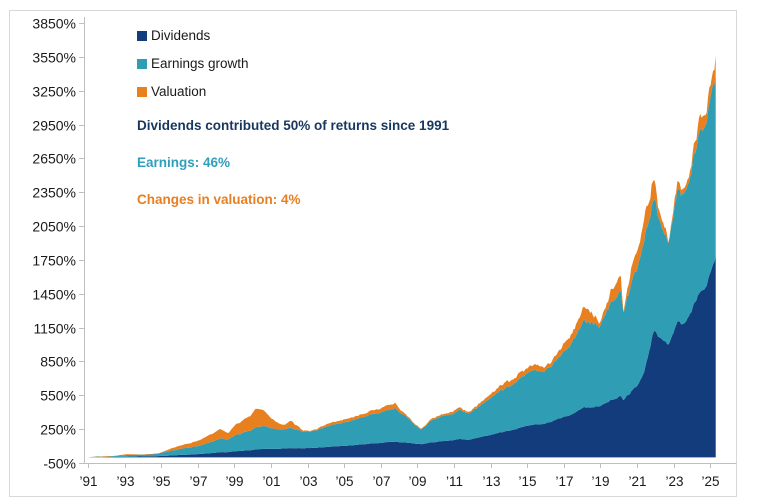  I want to click on chart-legend: Dividends Earnings growth Valuation, so click(347, 63).